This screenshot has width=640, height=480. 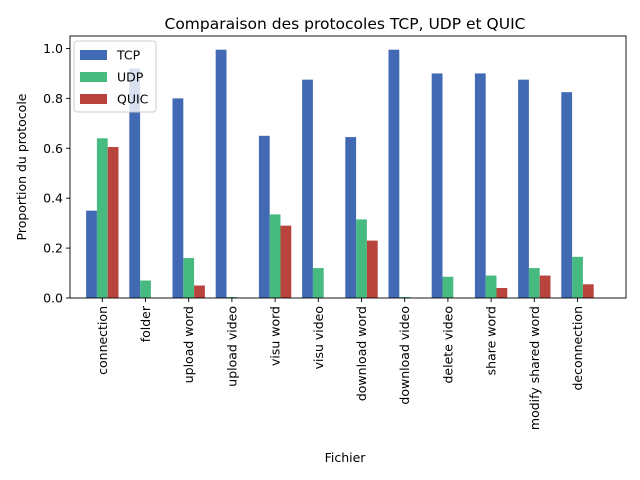 What do you see at coordinates (577, 277) in the screenshot?
I see `bar-udp-deconnection` at bounding box center [577, 277].